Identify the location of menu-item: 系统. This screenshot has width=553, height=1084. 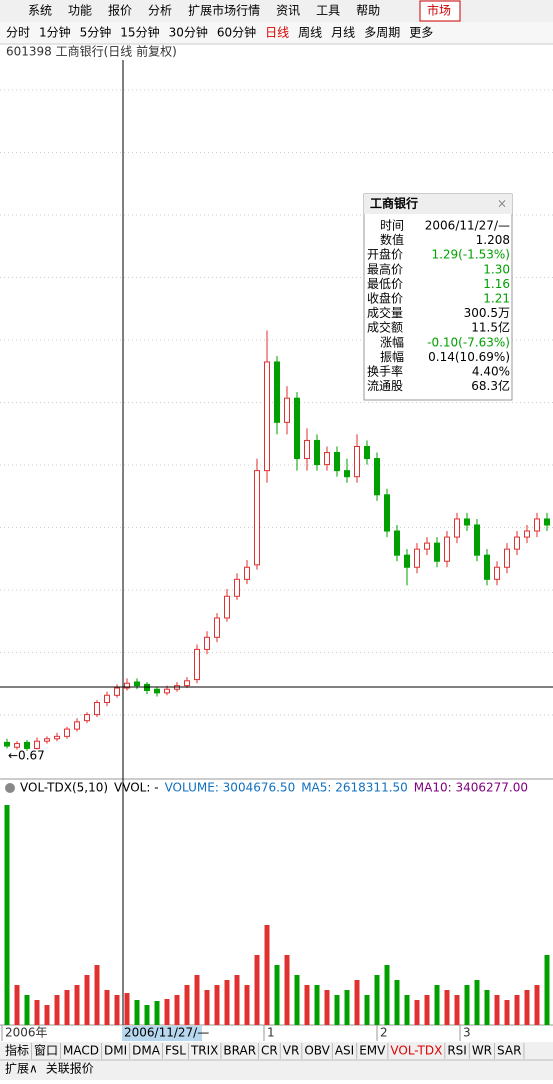
(40, 11).